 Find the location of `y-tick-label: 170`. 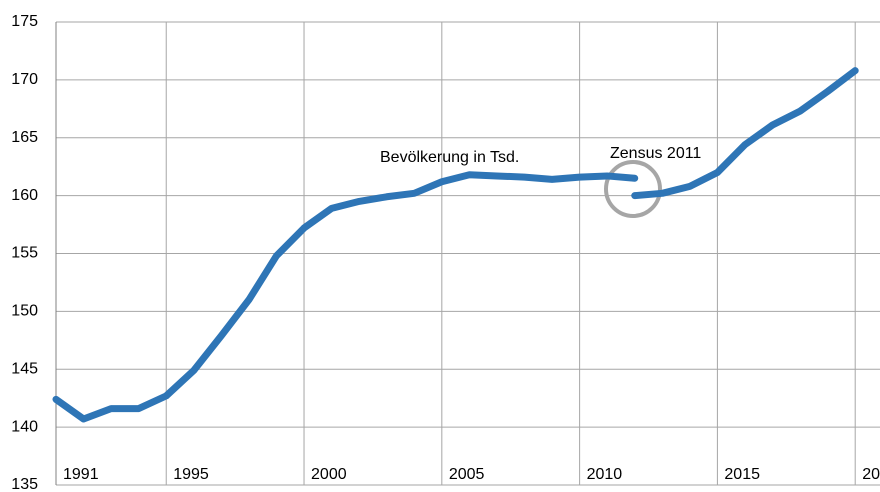

y-tick-label: 170 is located at coordinates (24, 79).